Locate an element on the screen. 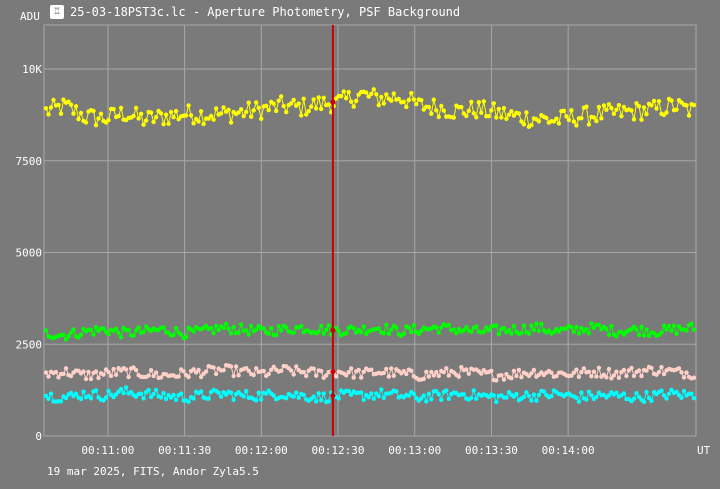 This screenshot has width=720, height=489. x-axis-label: UT is located at coordinates (704, 450).